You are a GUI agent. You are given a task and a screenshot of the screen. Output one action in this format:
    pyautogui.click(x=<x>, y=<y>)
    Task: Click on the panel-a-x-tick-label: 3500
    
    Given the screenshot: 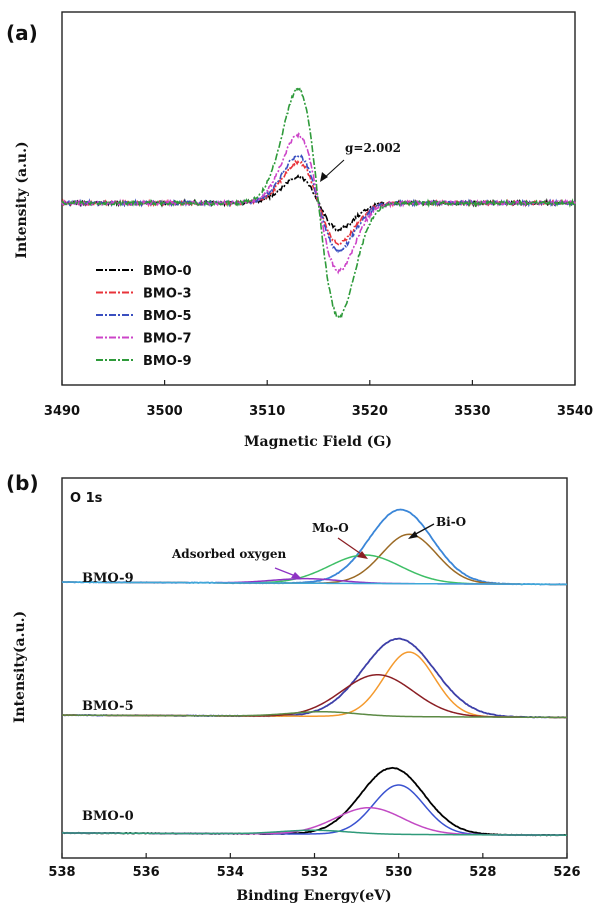 What is the action you would take?
    pyautogui.click(x=165, y=411)
    